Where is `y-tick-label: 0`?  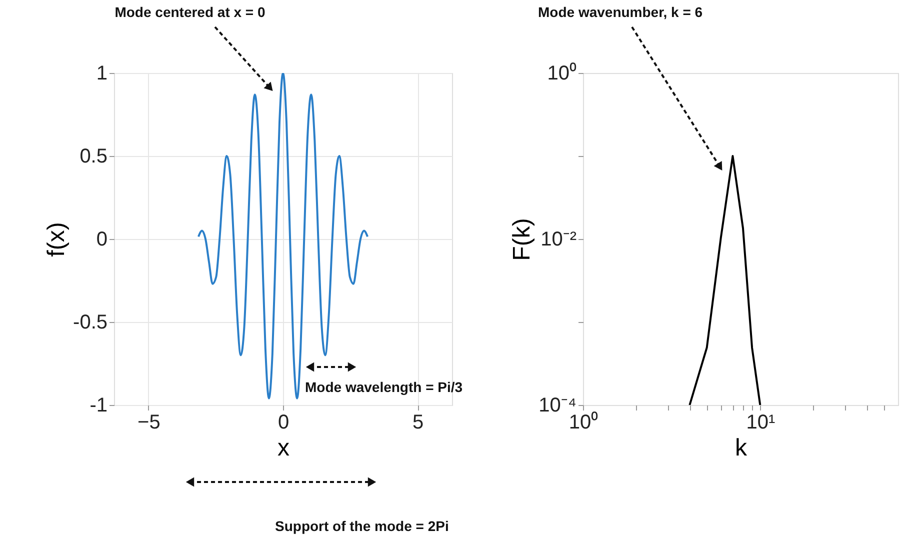 y-tick-label: 0 is located at coordinates (102, 239).